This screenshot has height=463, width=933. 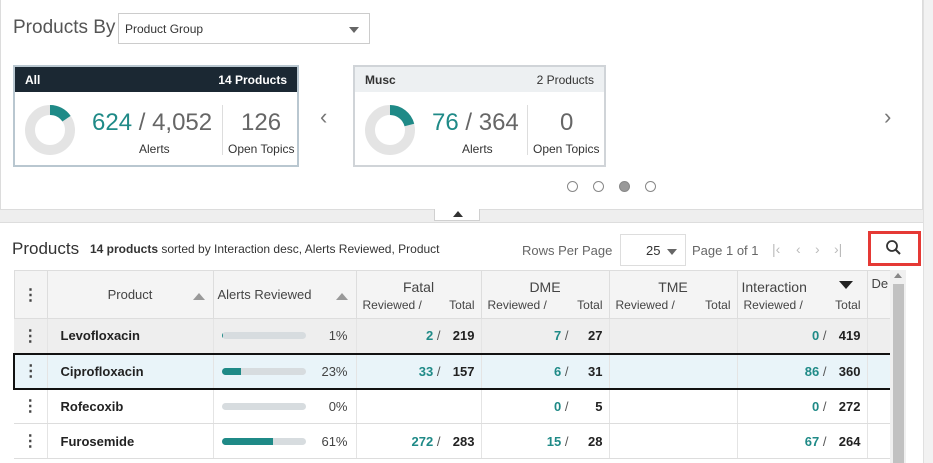 I want to click on scrollbar-thumb, so click(x=898, y=373).